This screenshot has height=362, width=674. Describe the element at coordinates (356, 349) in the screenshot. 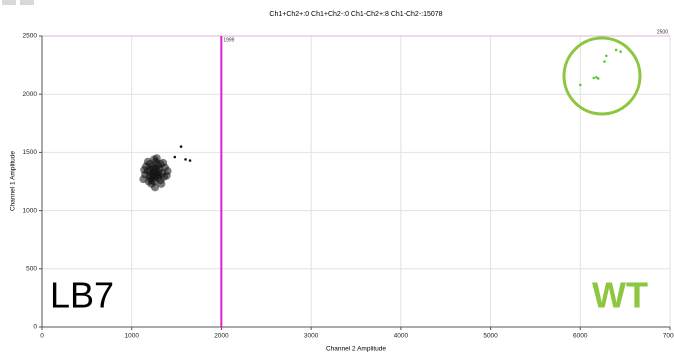

I see `x-axis-label: Channel 2 Amplitude` at that location.